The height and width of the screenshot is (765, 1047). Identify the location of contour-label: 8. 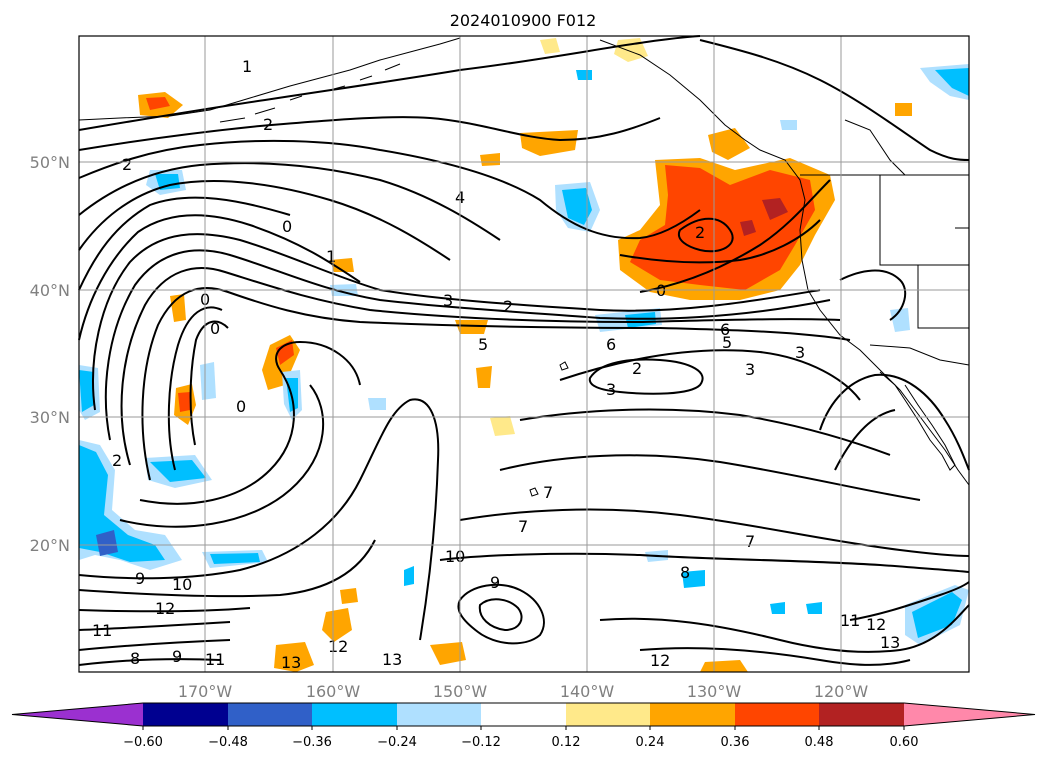
(135, 658).